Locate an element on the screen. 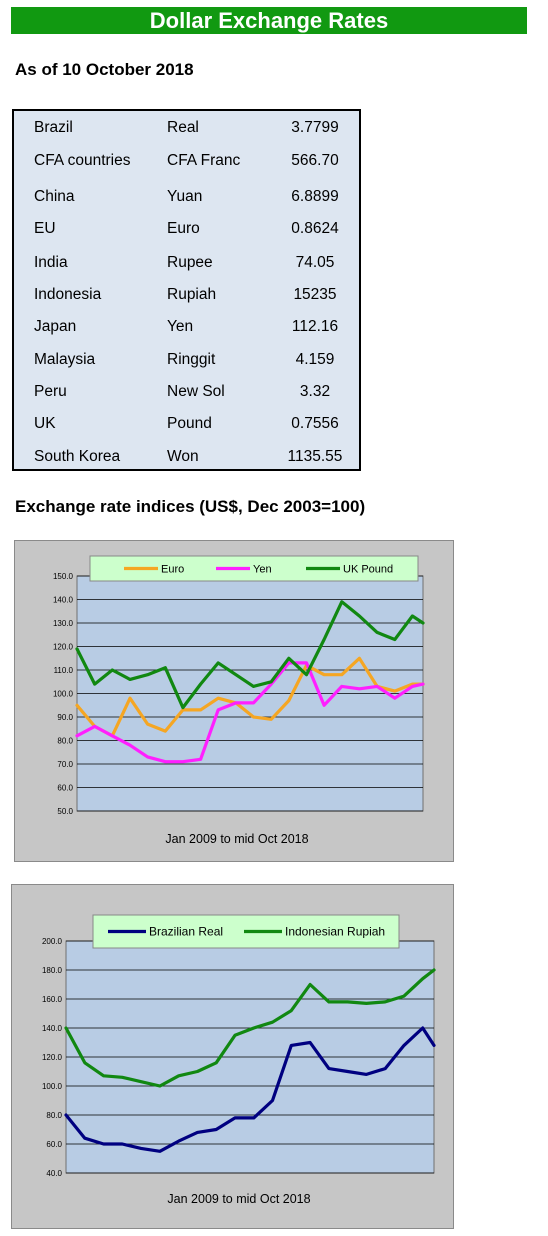  rate-currency: New Sol is located at coordinates (196, 391).